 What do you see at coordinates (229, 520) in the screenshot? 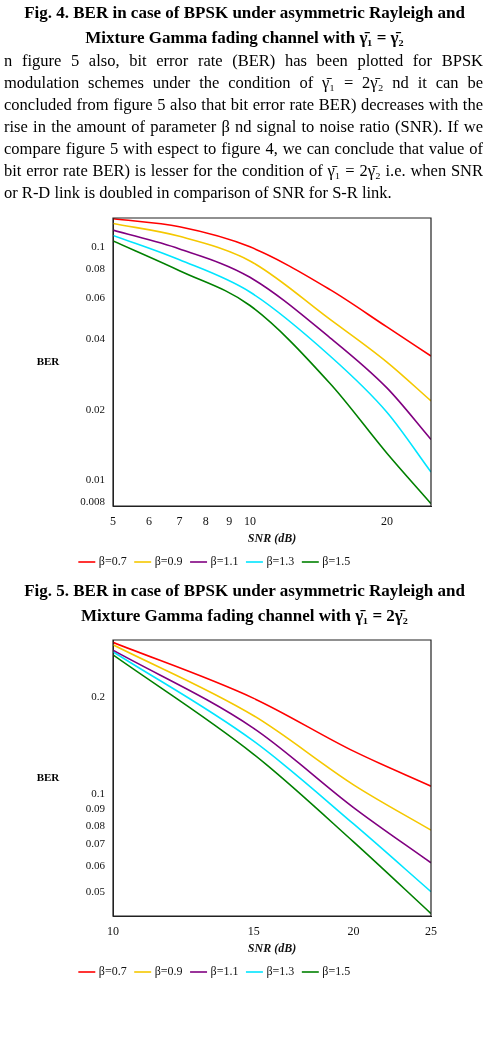
I see `x-tick-label: 9` at bounding box center [229, 520].